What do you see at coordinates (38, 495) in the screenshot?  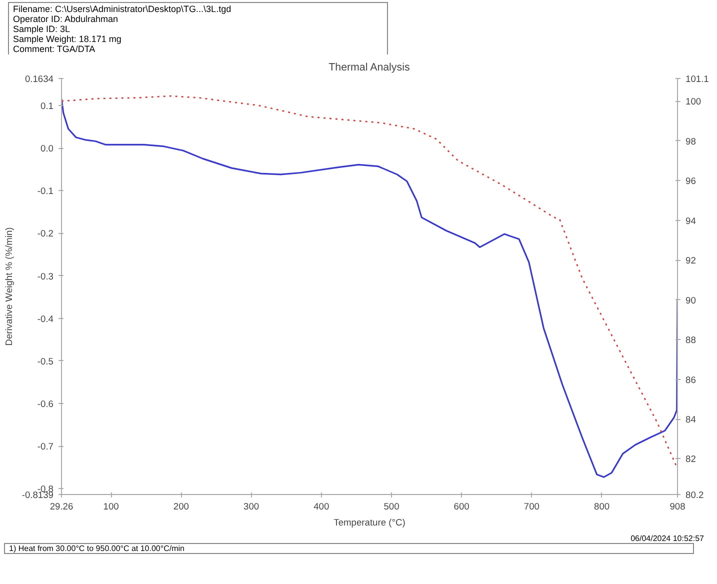 I see `y-tick-label: -0.8139` at bounding box center [38, 495].